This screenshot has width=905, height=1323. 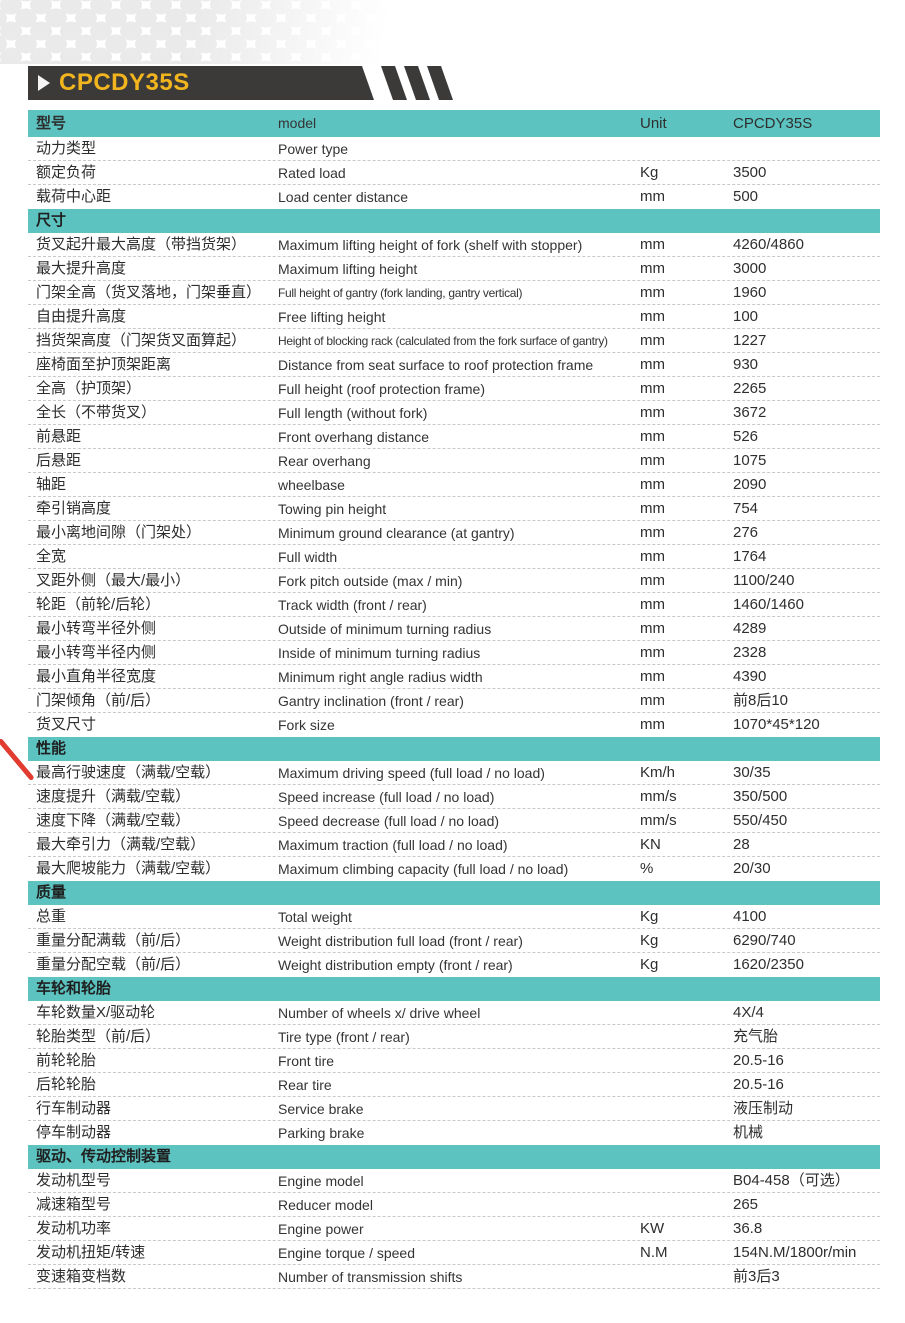 What do you see at coordinates (746, 316) in the screenshot?
I see `spec-value: 100` at bounding box center [746, 316].